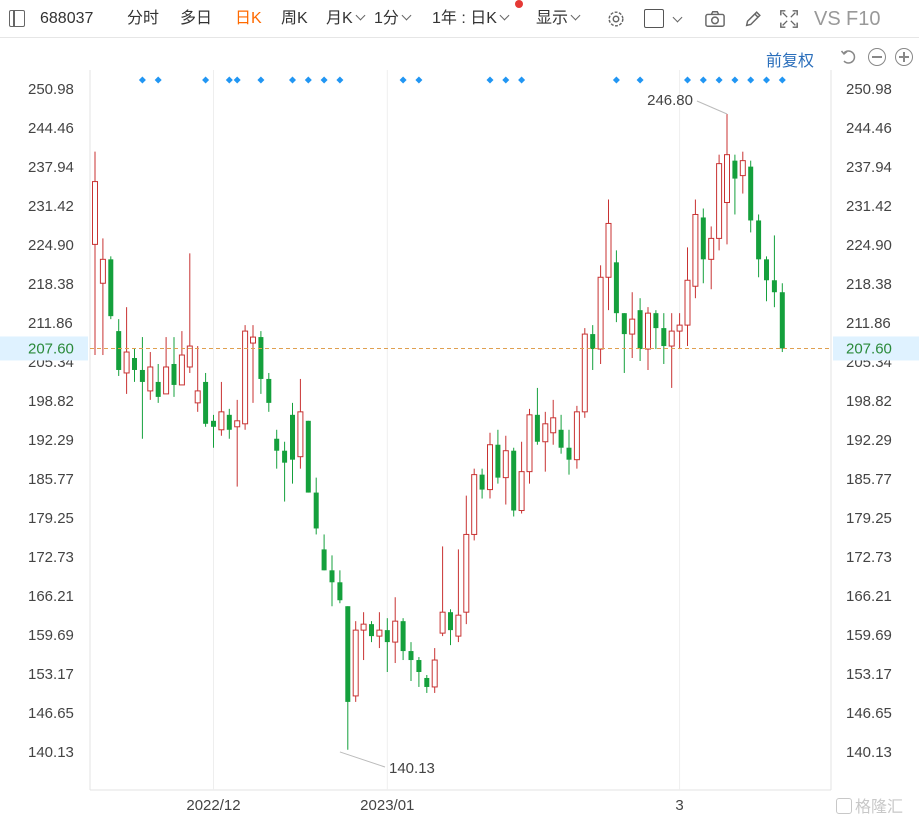 This screenshot has width=919, height=822. Describe the element at coordinates (712, 107) in the screenshot. I see `high-leader-line` at that location.